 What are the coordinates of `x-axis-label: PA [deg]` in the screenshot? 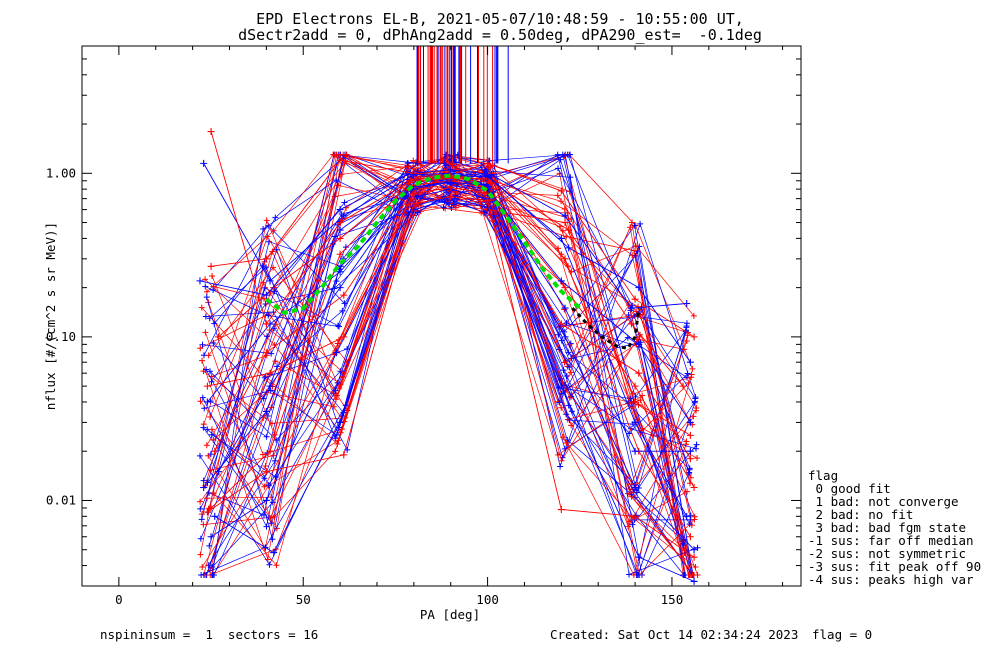 It's located at (450, 614).